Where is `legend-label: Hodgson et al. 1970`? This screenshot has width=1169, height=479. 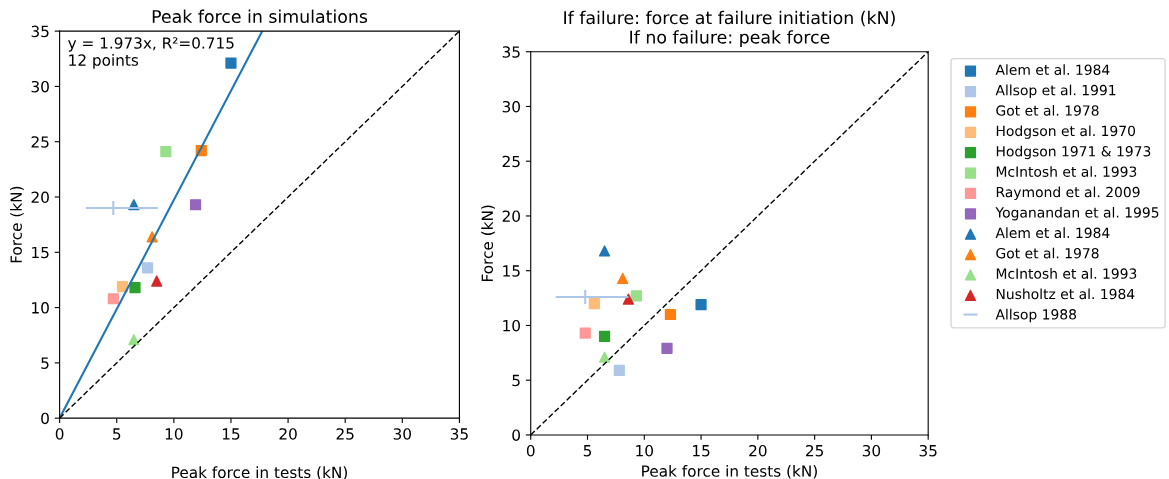
legend-label: Hodgson et al. 1970 is located at coordinates (1066, 132).